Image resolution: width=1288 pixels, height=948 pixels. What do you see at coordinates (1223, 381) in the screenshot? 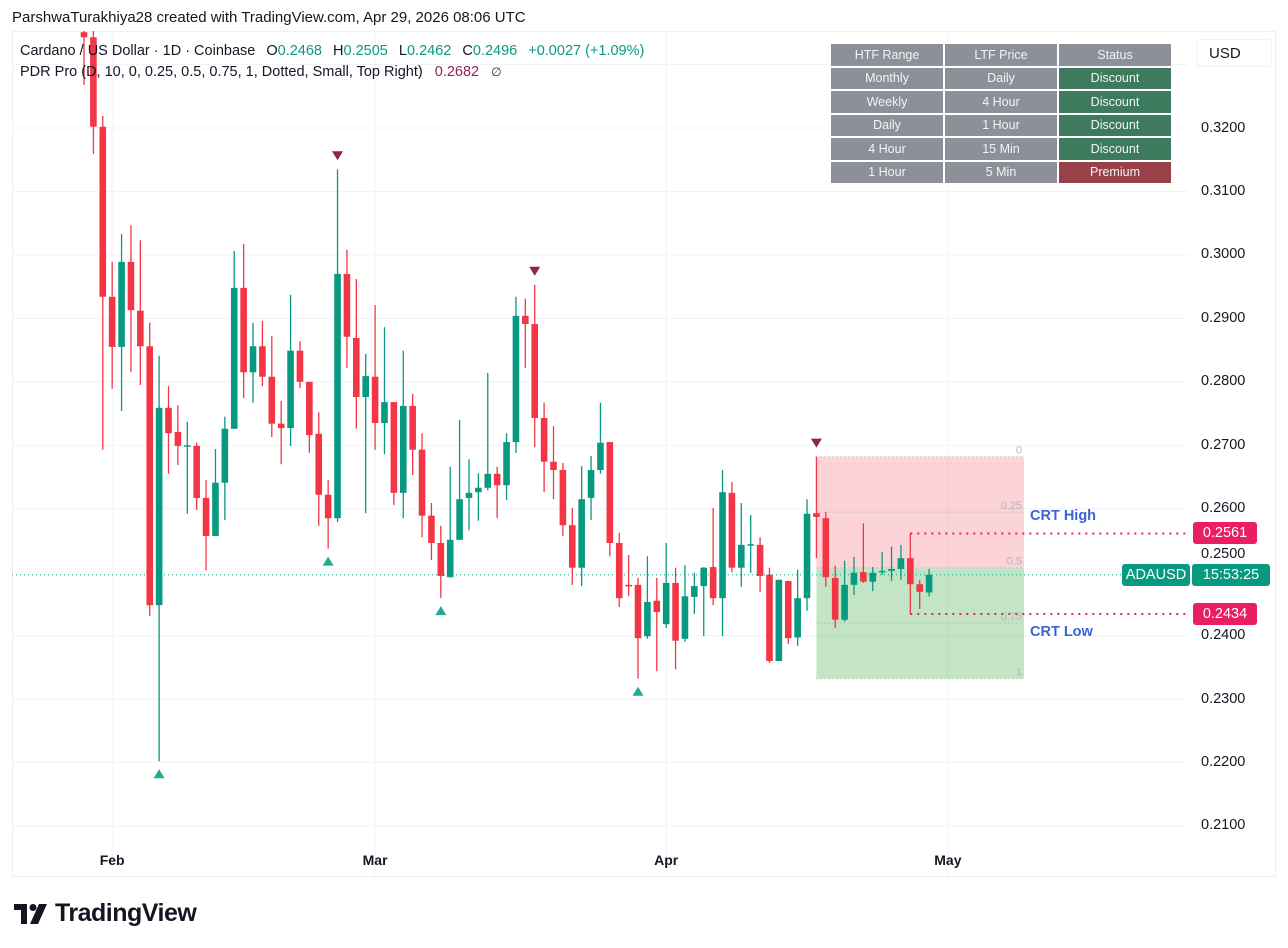
I see `price-axis-label: 0.2800` at bounding box center [1223, 381].